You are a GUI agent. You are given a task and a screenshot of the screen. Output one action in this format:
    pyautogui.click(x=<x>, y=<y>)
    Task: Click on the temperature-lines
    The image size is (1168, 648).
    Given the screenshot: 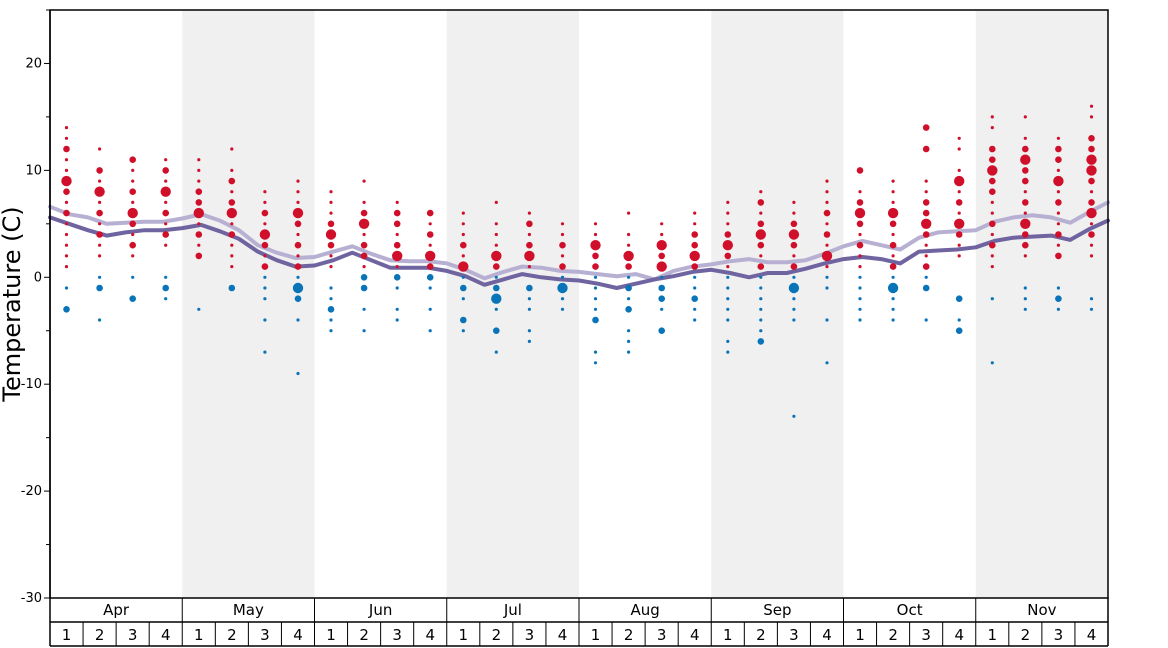 What is the action you would take?
    pyautogui.click(x=579, y=245)
    